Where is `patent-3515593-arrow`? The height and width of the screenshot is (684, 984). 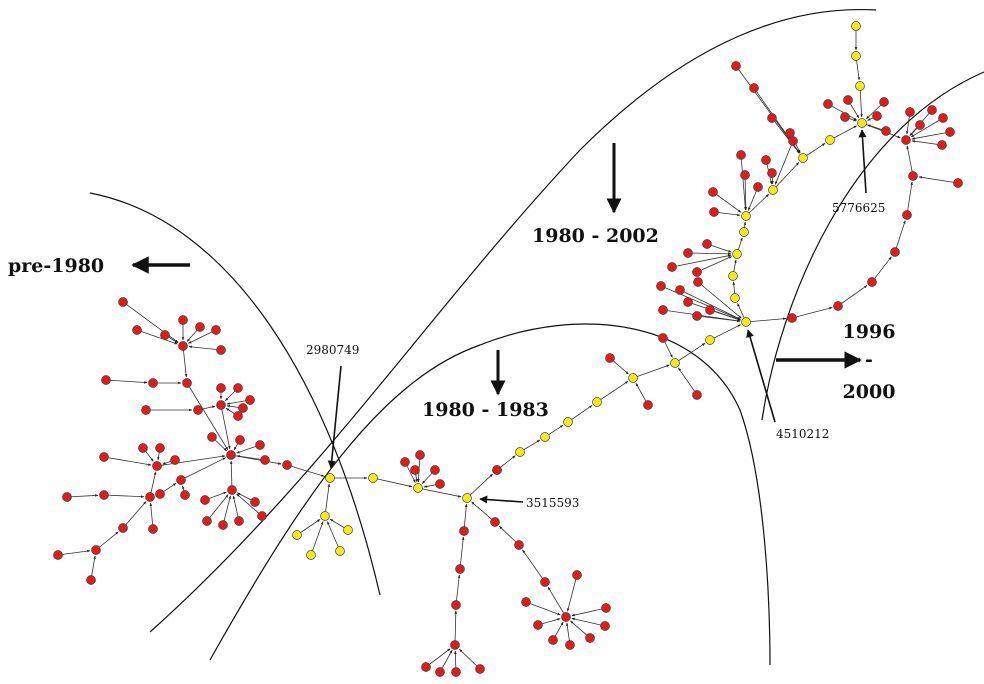 patent-3515593-arrow is located at coordinates (501, 499).